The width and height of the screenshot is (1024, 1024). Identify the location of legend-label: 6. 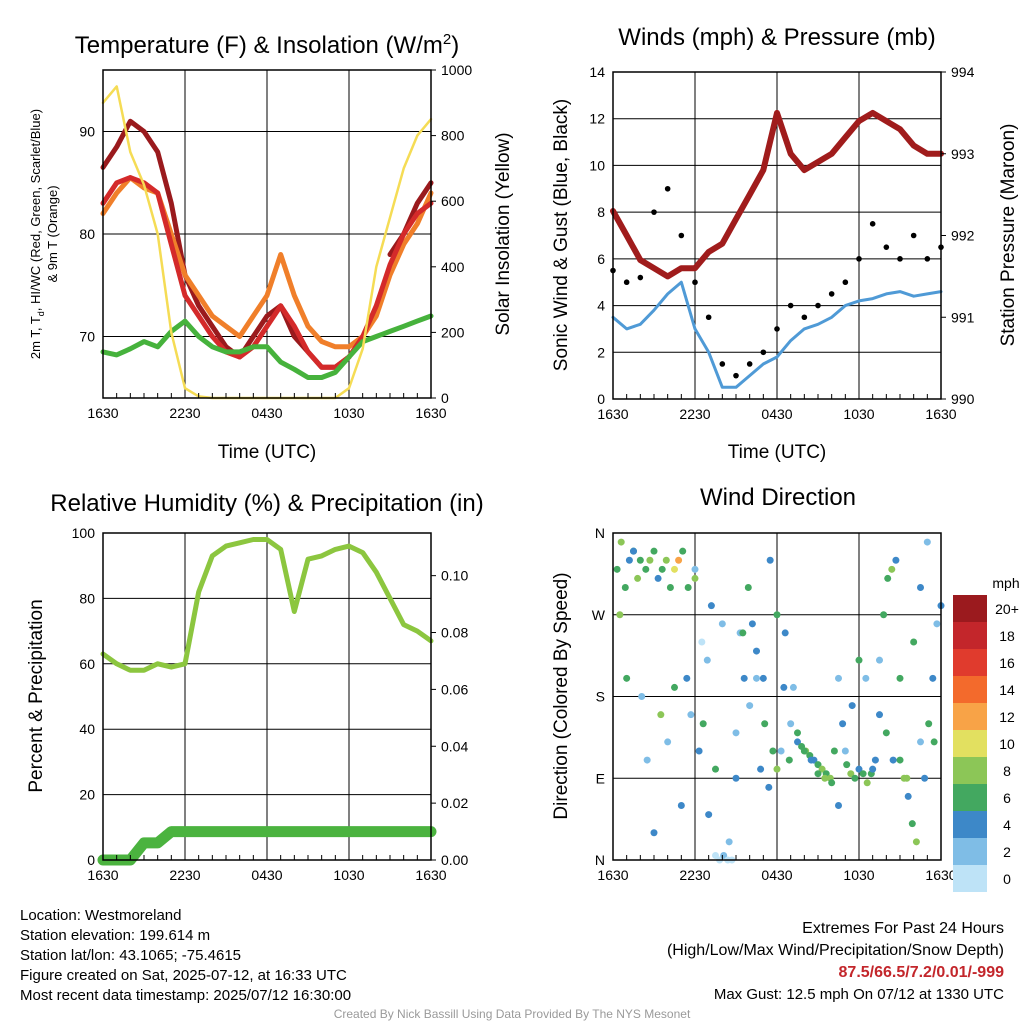
(1007, 798).